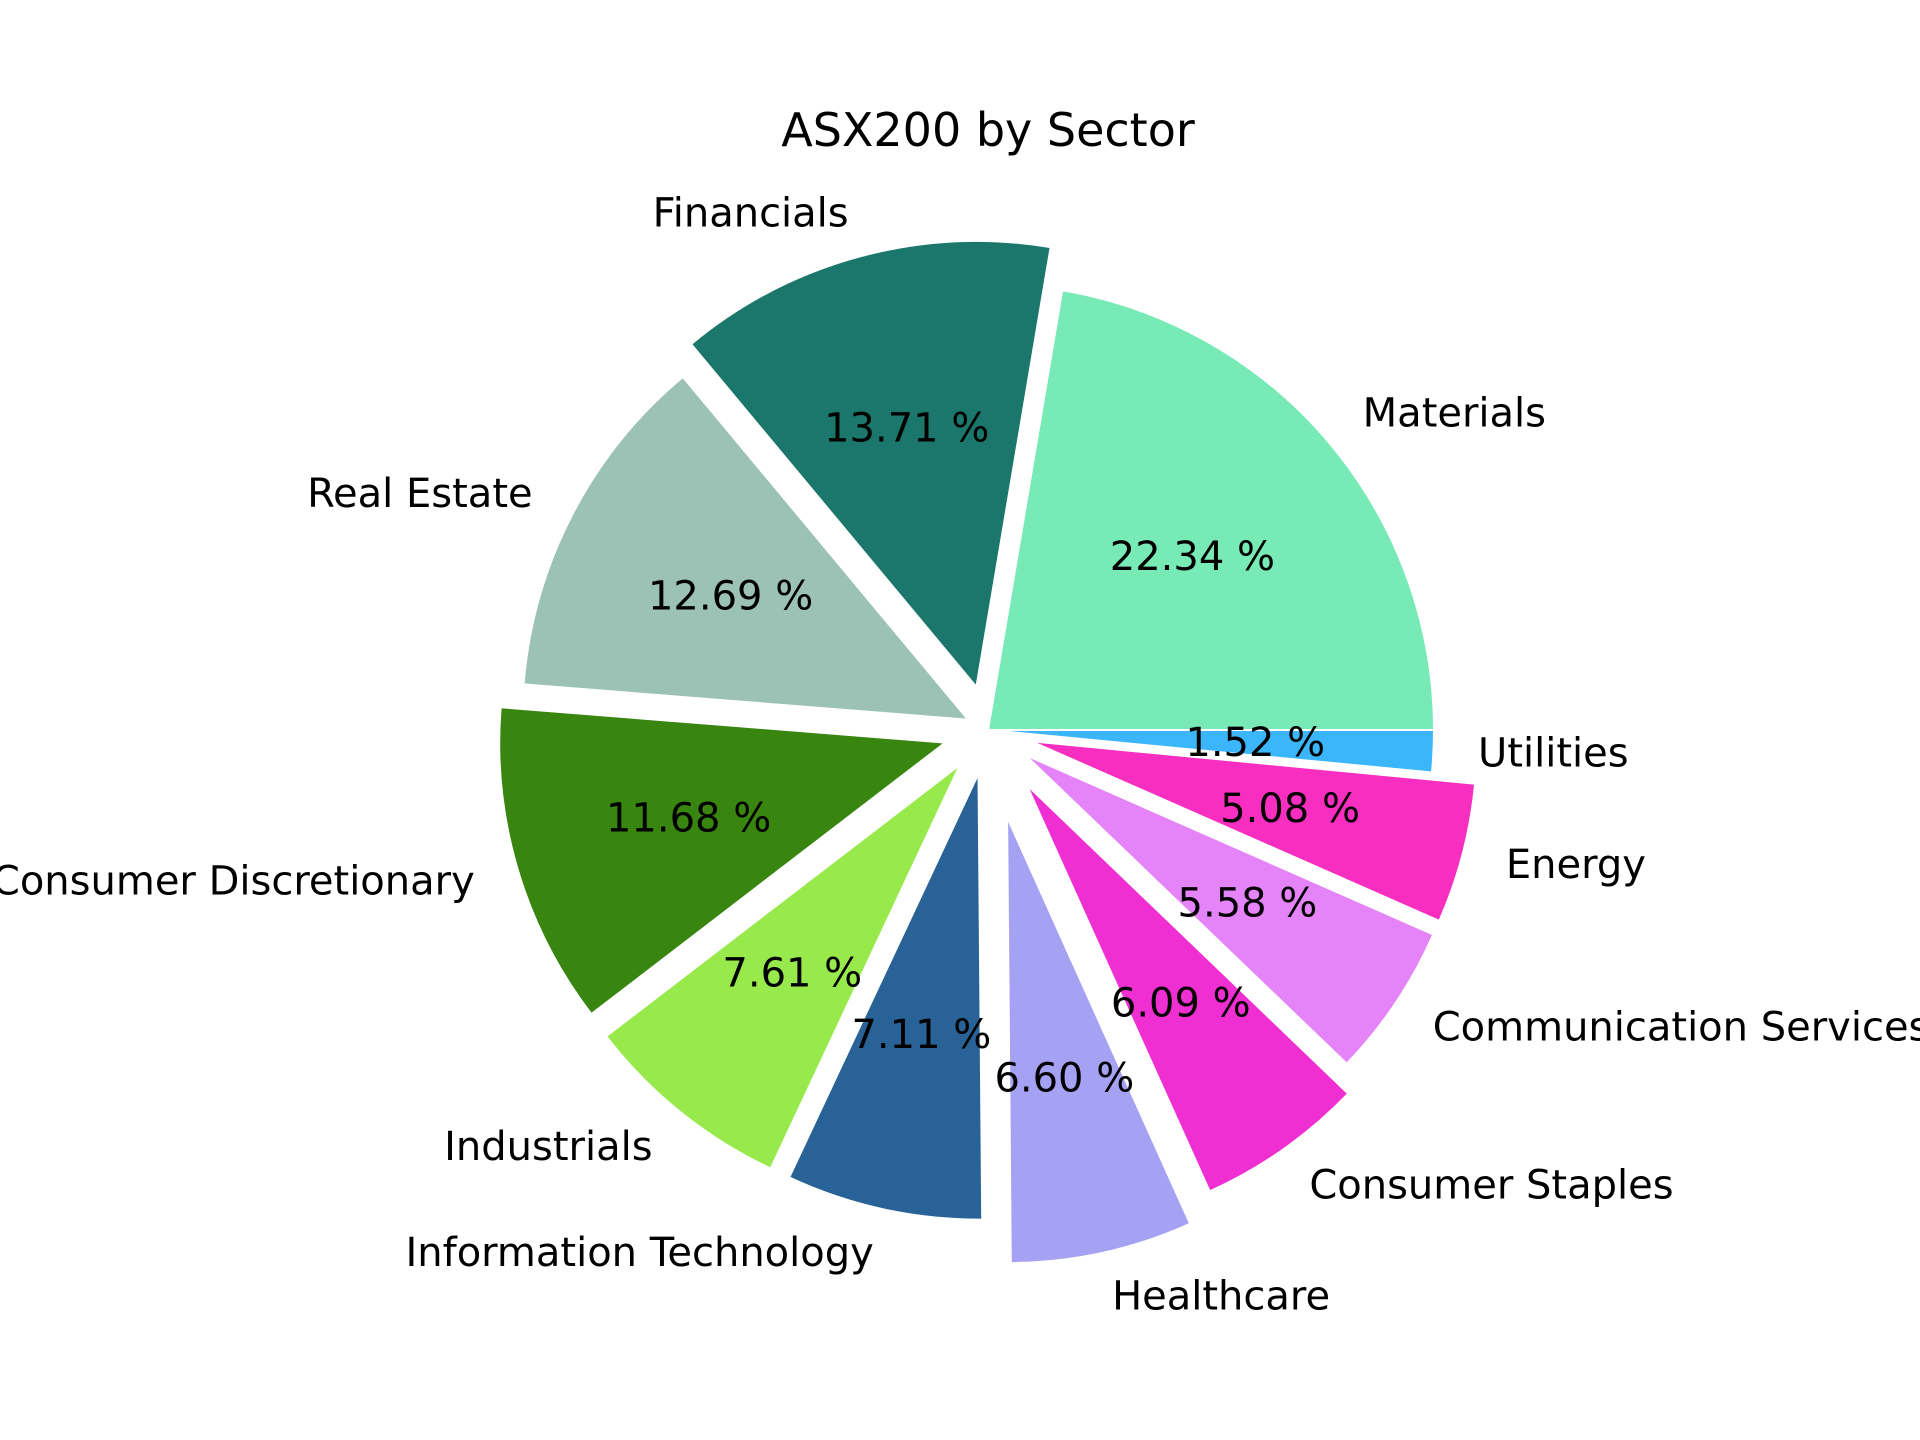 The image size is (1920, 1440). I want to click on wedge-consumer-discretionary, so click(723, 861).